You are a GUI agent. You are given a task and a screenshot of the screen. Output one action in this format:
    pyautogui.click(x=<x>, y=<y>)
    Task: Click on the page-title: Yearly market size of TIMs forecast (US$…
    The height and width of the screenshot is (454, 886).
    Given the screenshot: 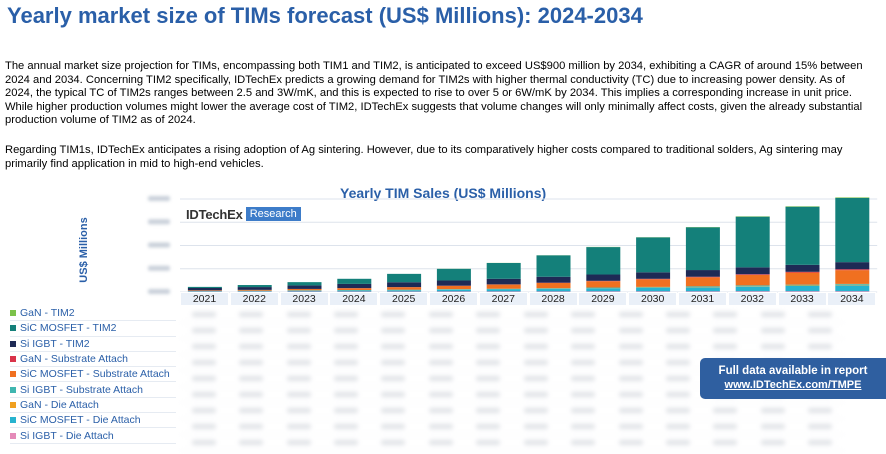 What is the action you would take?
    pyautogui.click(x=325, y=15)
    